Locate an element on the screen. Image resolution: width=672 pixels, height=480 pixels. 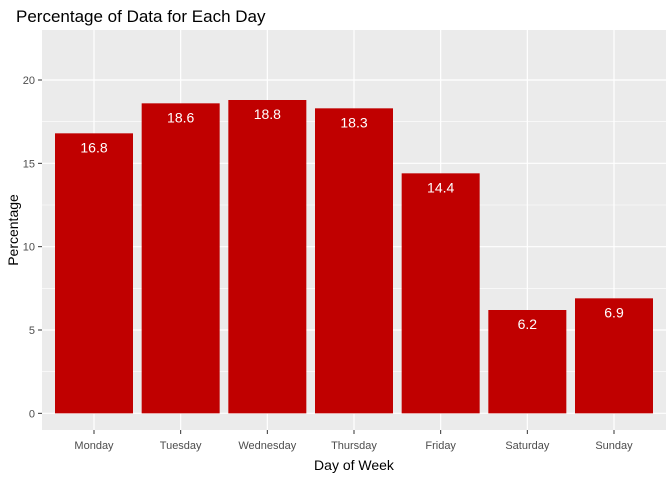
data-label-tuesday: 18.6 is located at coordinates (180, 117).